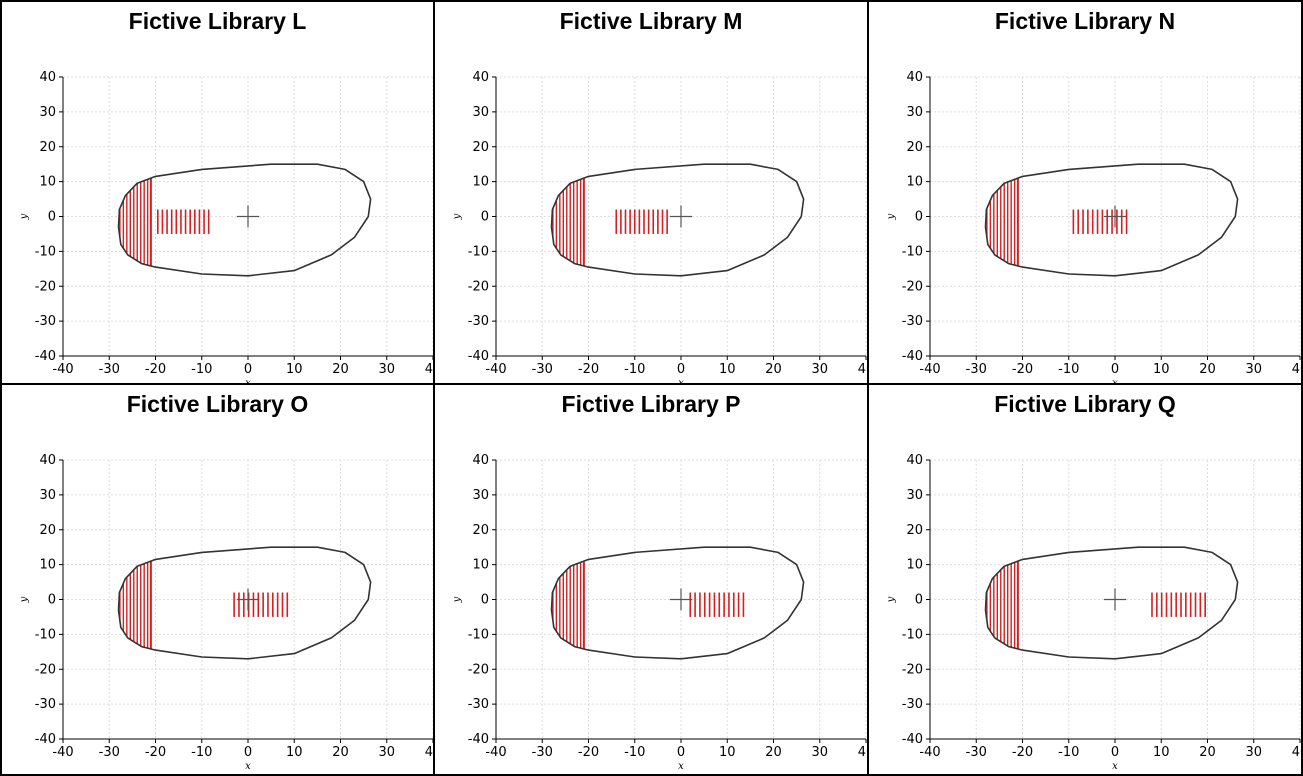 This screenshot has width=1303, height=776. I want to click on chart-title: Fictive Library N, so click(1085, 21).